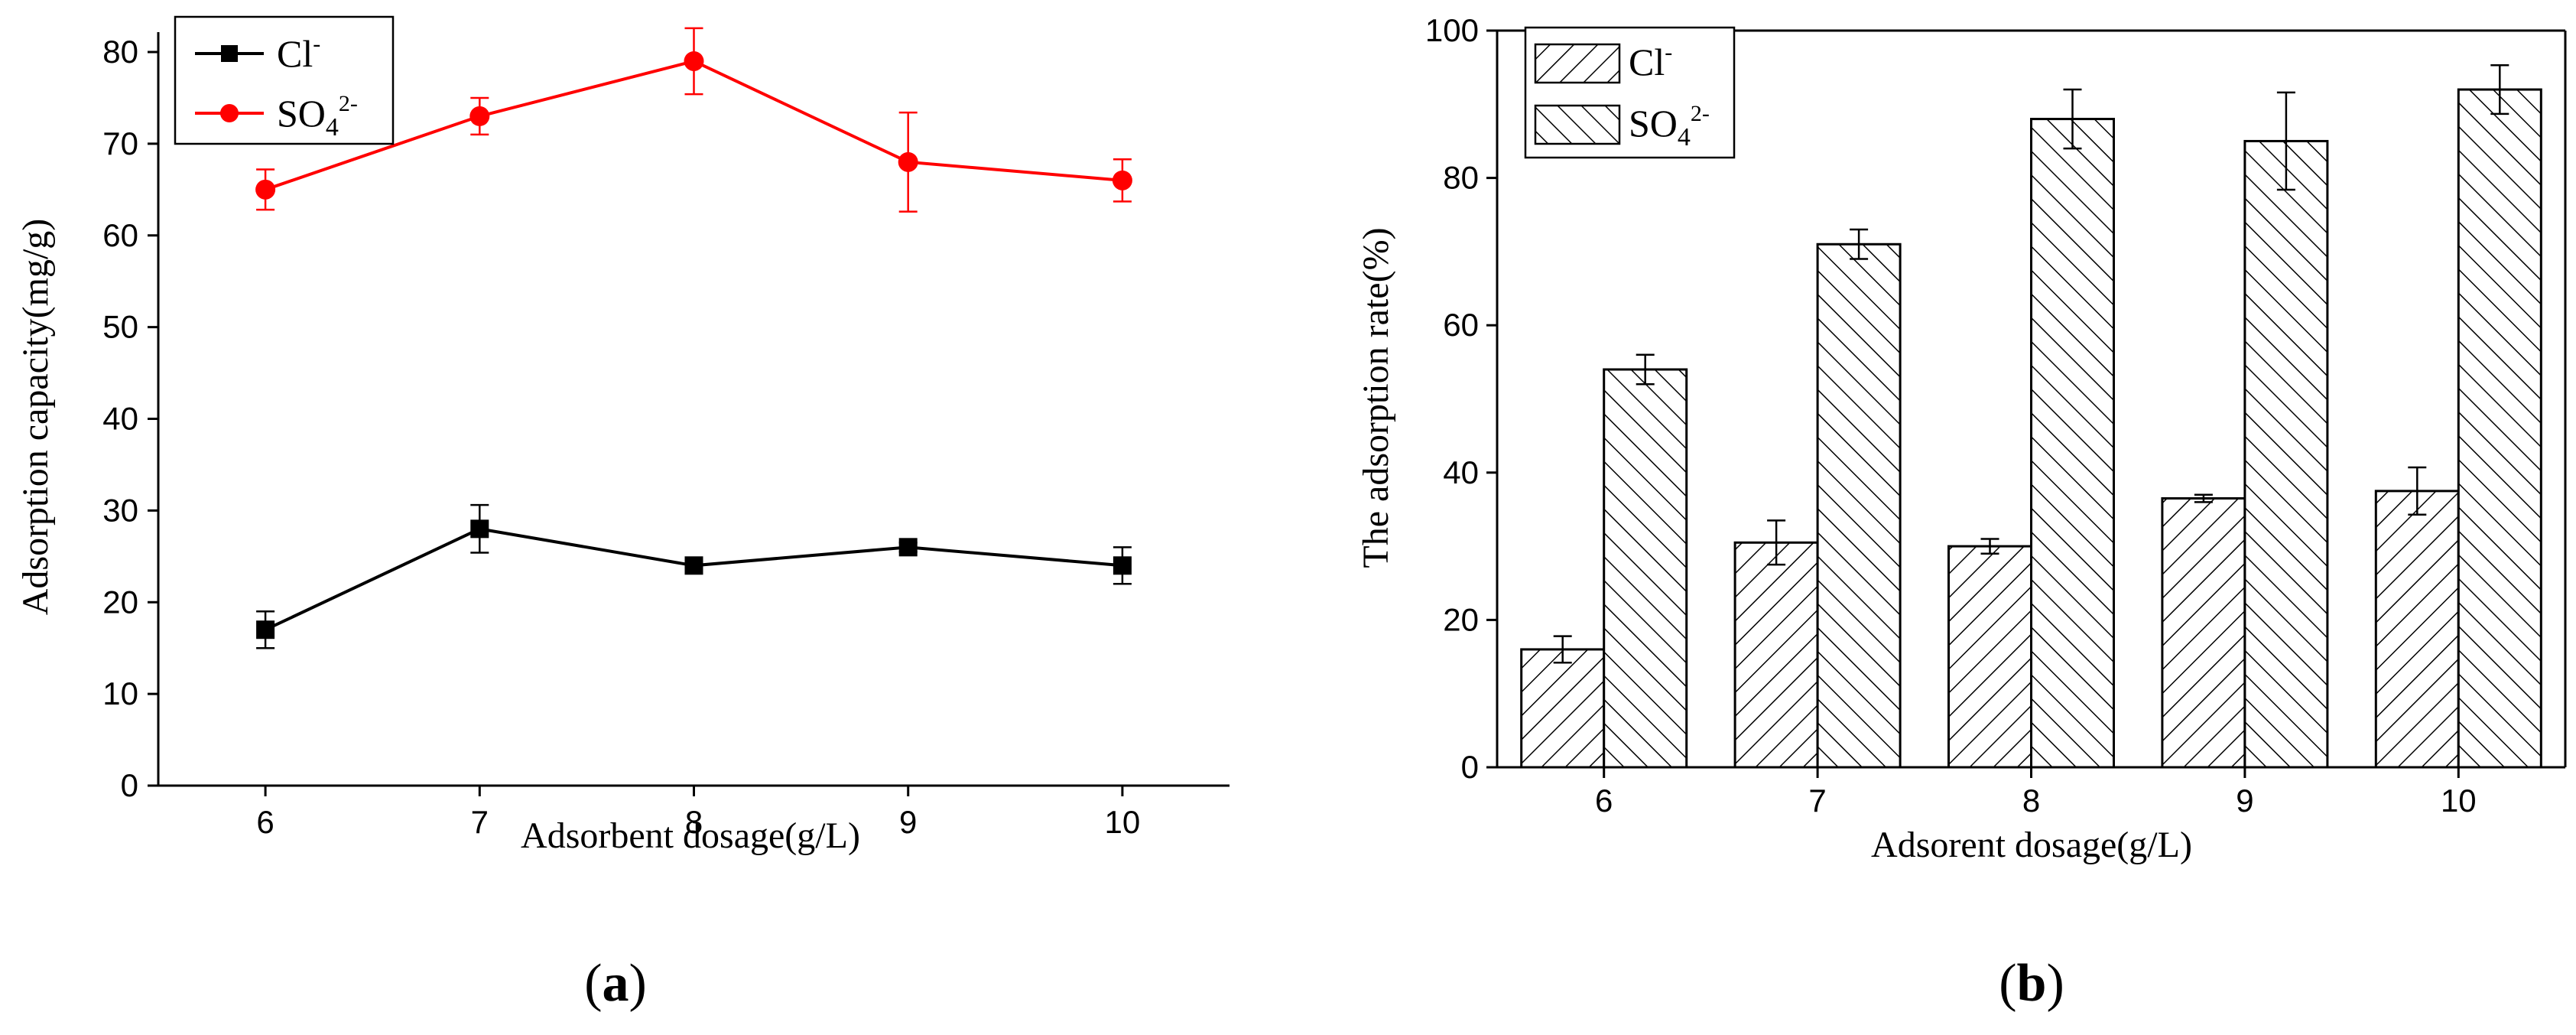  What do you see at coordinates (2032, 845) in the screenshot?
I see `panel-b-x-axis-title: Adsorent dosage(g/L)` at bounding box center [2032, 845].